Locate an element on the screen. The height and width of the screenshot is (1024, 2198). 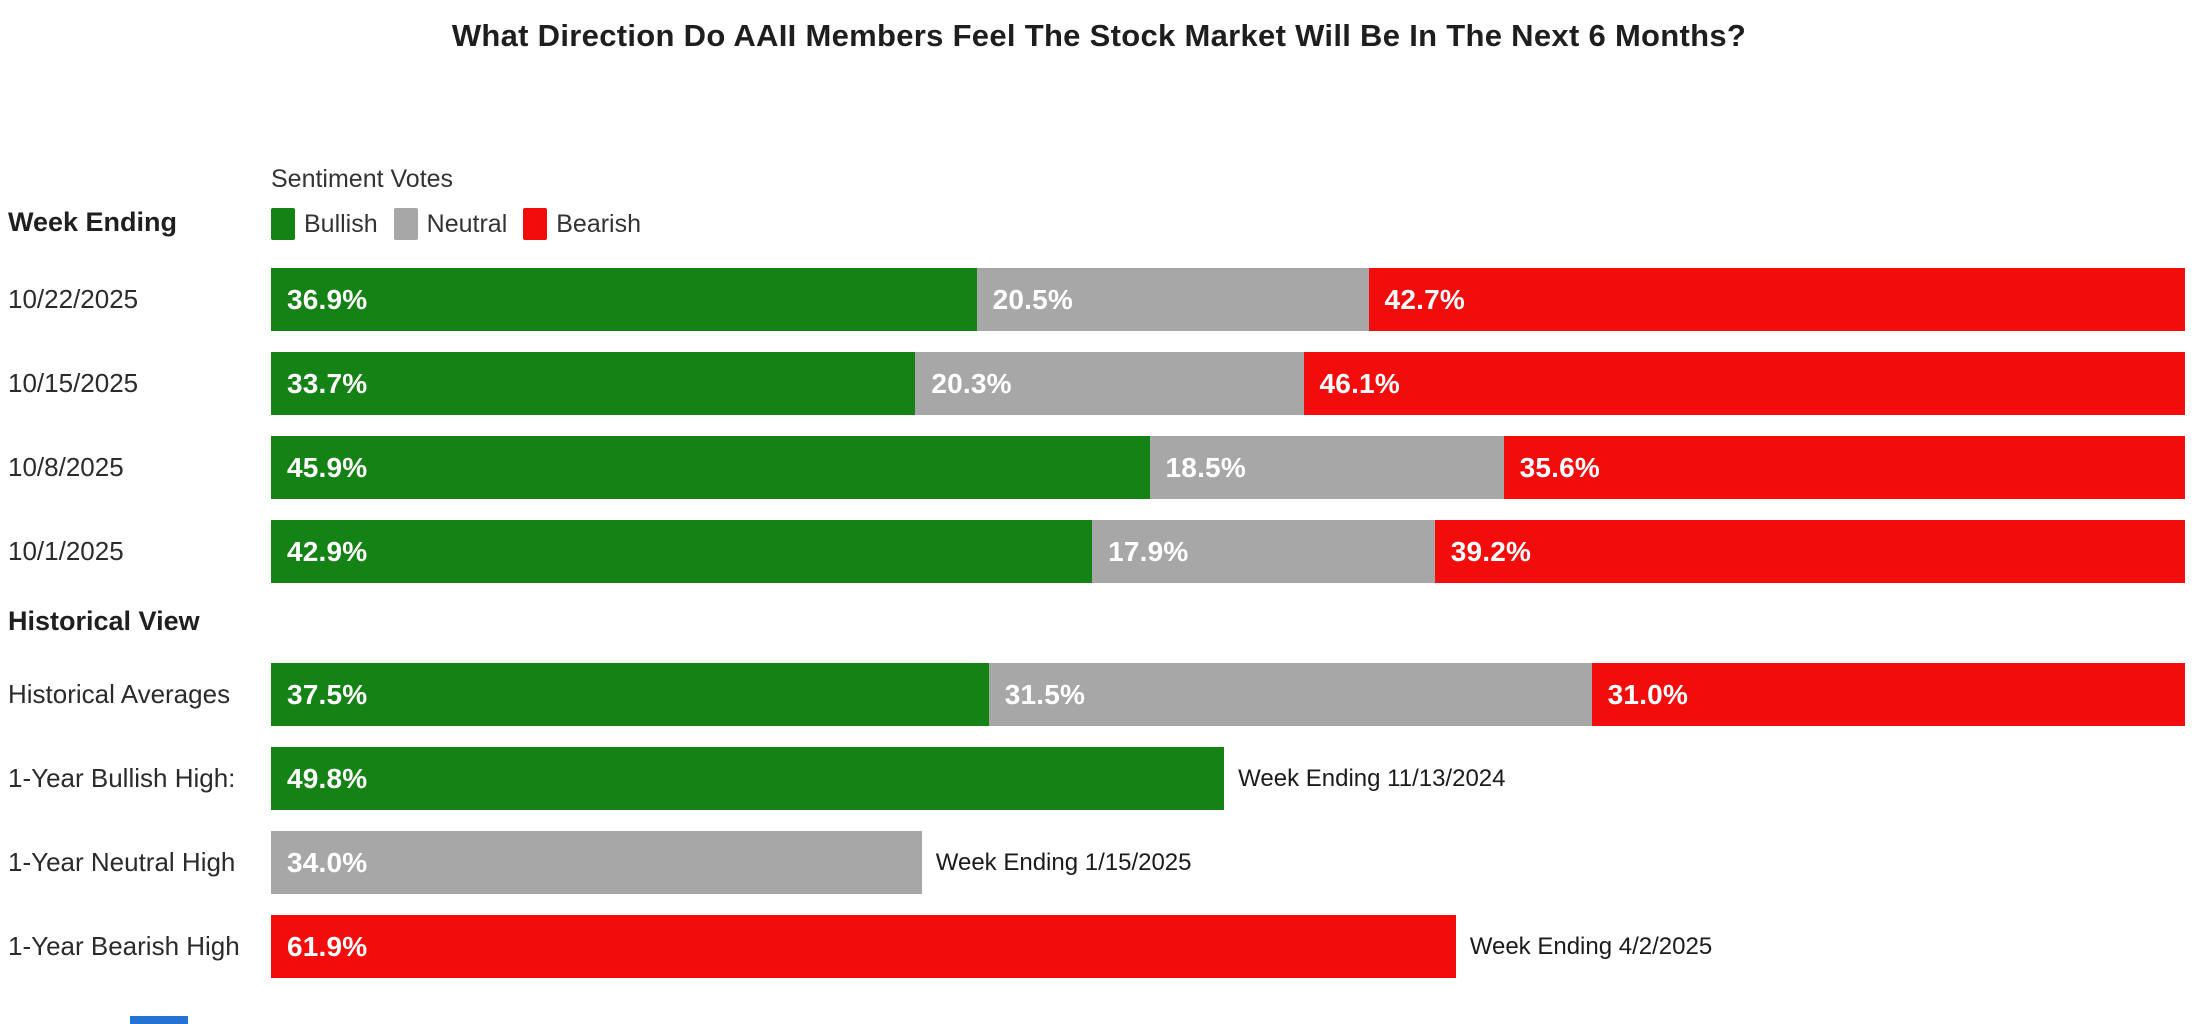
bar-segment: 31.5% is located at coordinates (1290, 694).